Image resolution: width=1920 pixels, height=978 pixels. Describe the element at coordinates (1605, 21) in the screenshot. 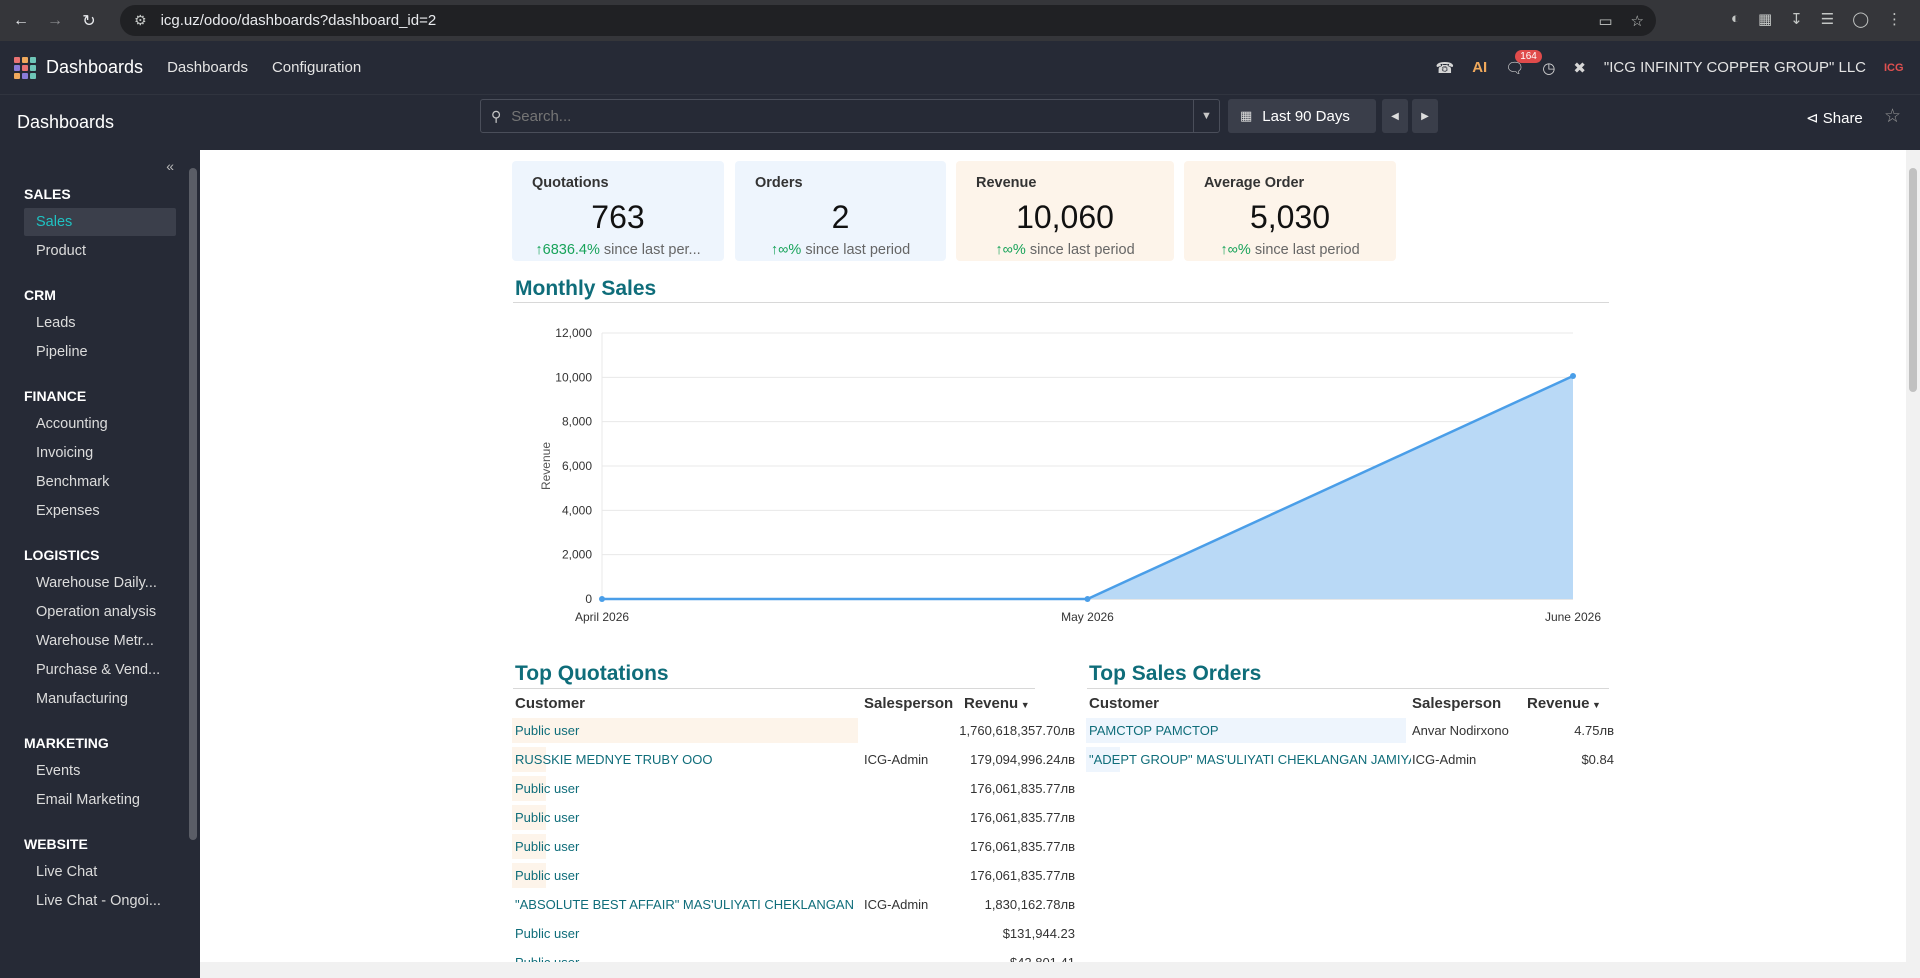

I see `install-app-icon: ▭` at that location.